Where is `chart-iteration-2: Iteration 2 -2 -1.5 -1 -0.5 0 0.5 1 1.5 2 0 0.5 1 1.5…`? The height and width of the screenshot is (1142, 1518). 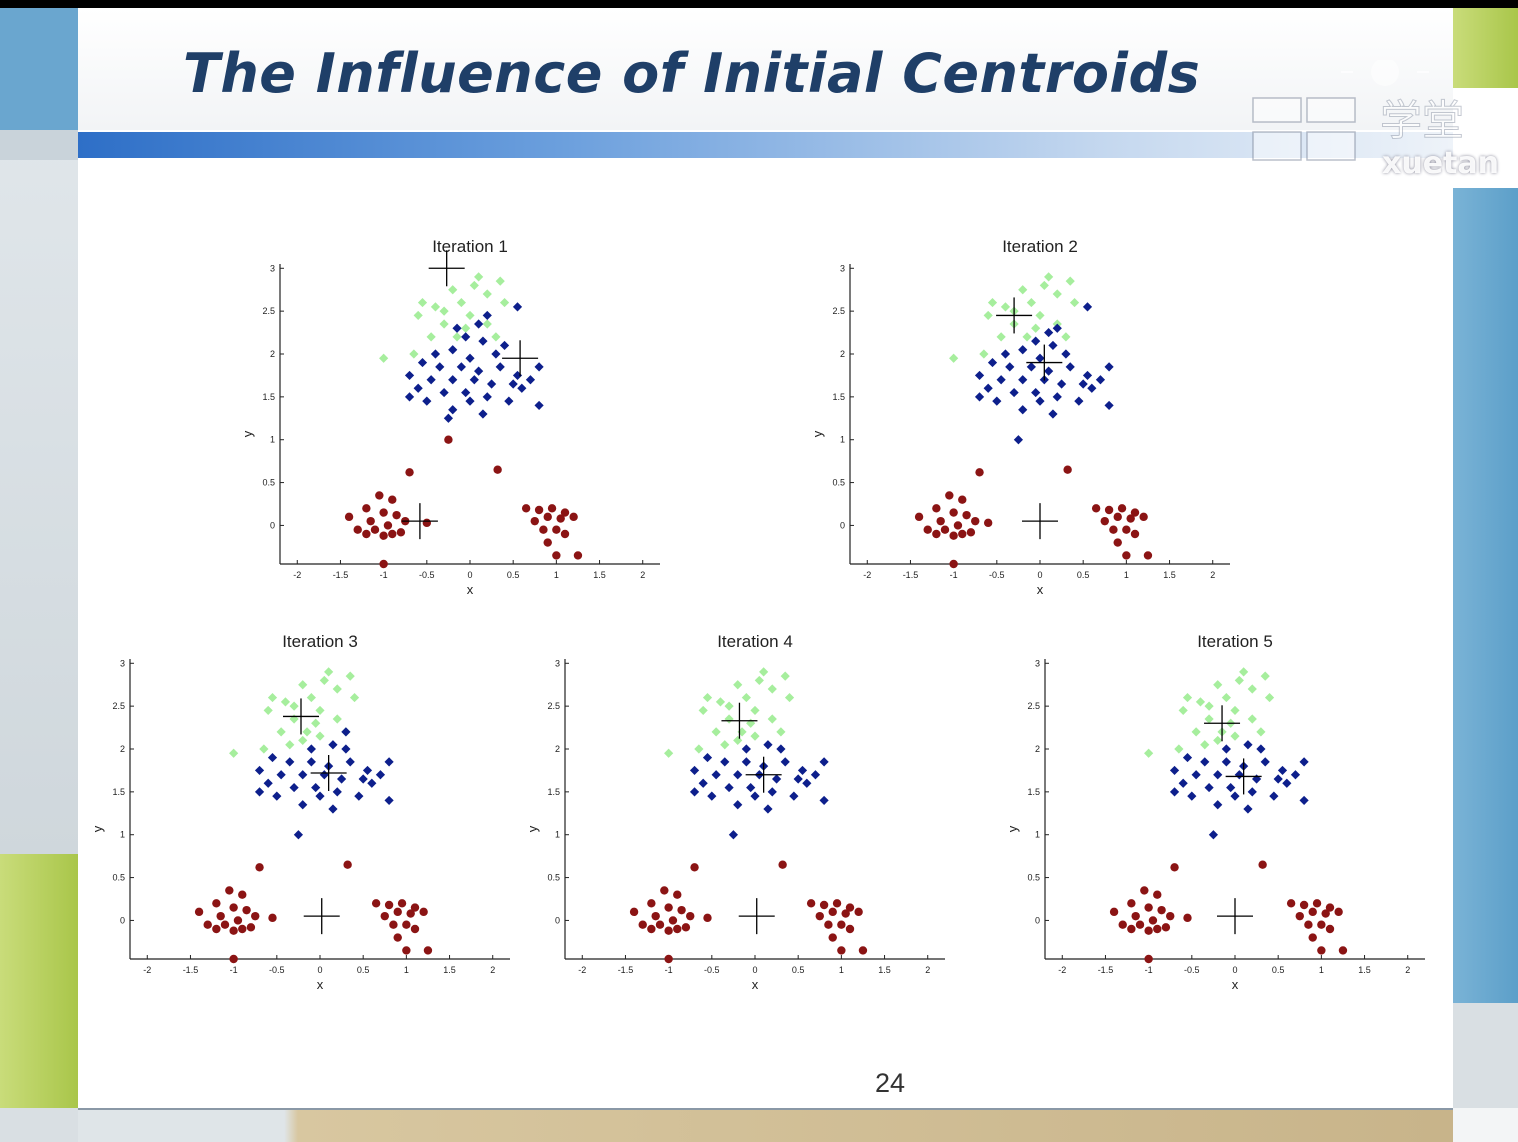 chart-iteration-2: Iteration 2 -2 -1.5 -1 -0.5 0 0.5 1 1.5 2 0 0.5 1 1.5… is located at coordinates (1020, 417).